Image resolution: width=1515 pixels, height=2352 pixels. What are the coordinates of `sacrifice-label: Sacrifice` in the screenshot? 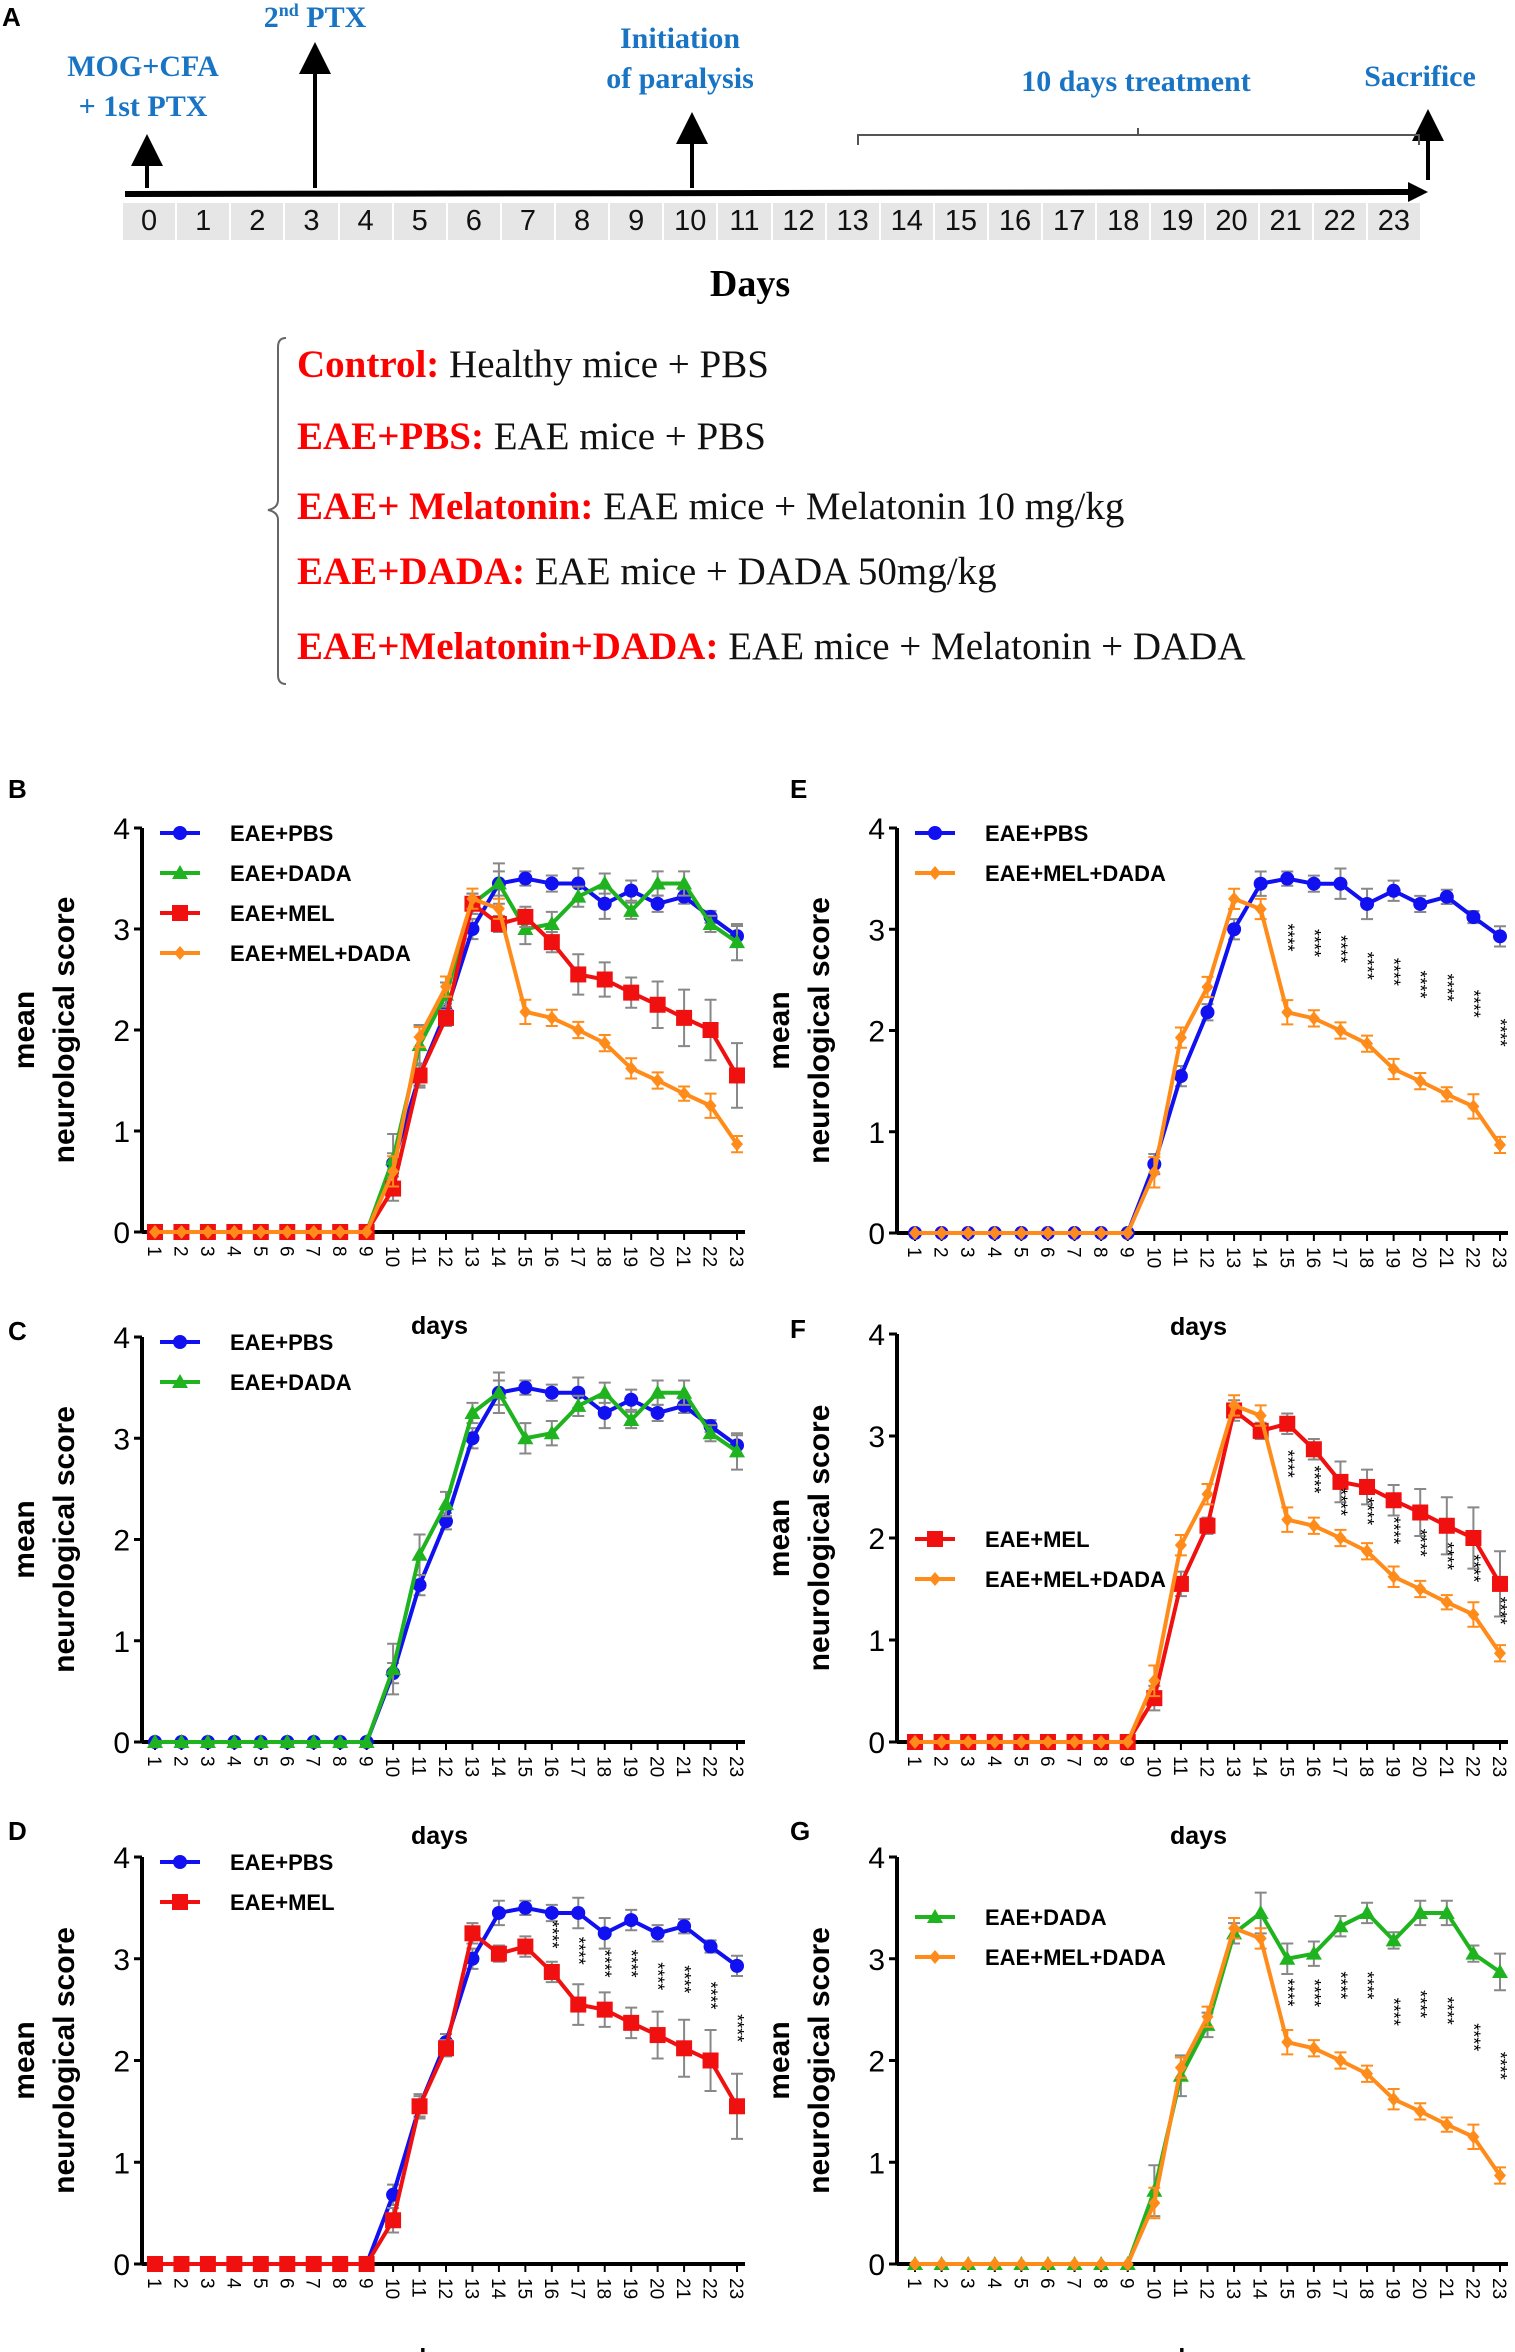 It's located at (1420, 76).